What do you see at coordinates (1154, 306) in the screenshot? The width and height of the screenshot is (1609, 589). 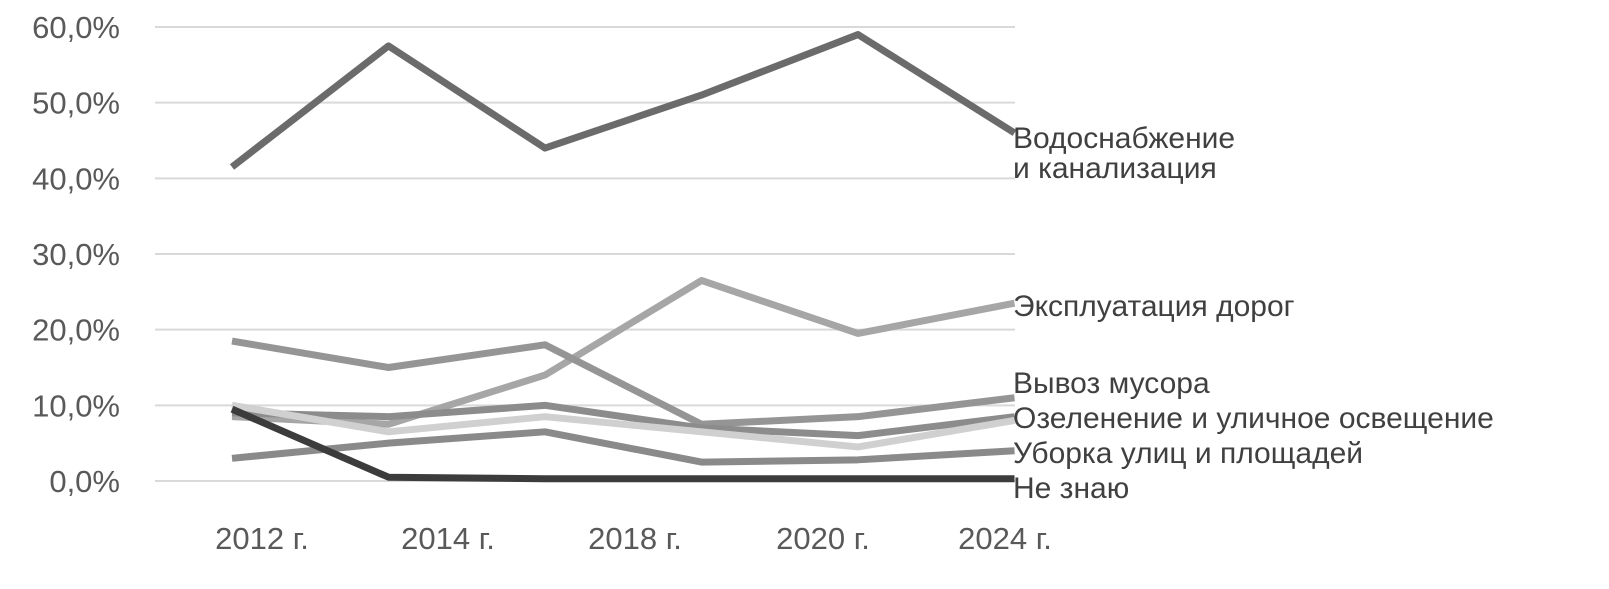 I see `series-label: Эксплуатация дорог` at bounding box center [1154, 306].